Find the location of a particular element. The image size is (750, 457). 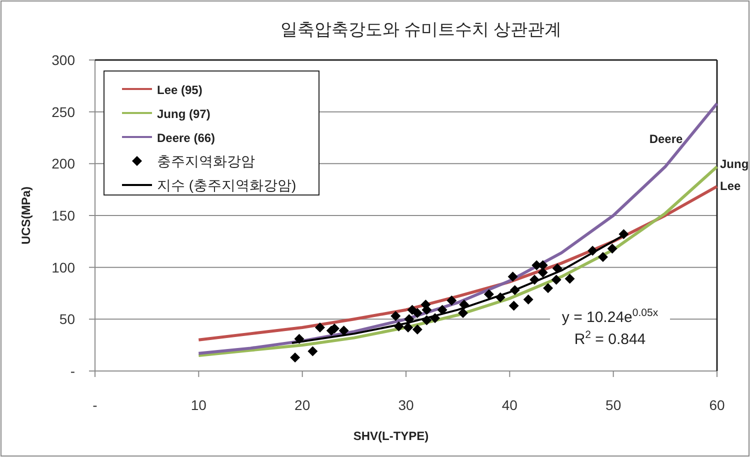

x-tick-label: 50 is located at coordinates (614, 405).